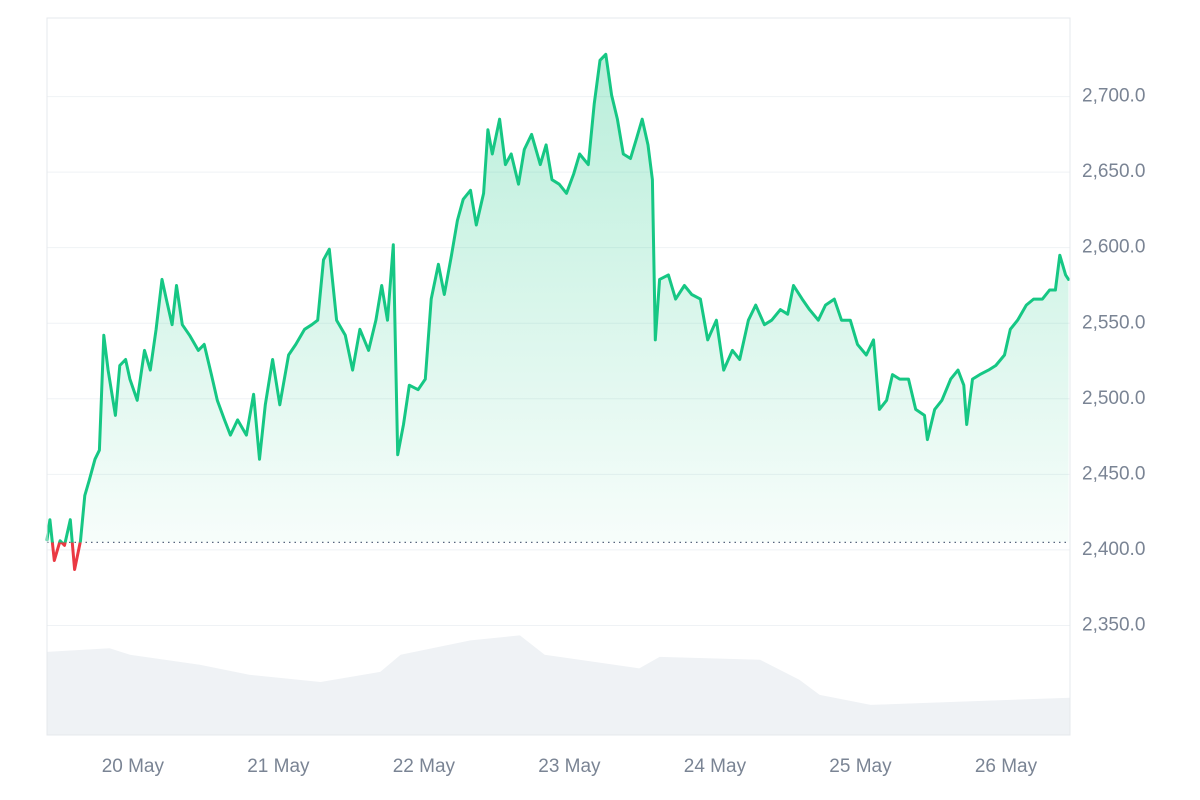  What do you see at coordinates (1006, 766) in the screenshot?
I see `x-tick-label: 26 May` at bounding box center [1006, 766].